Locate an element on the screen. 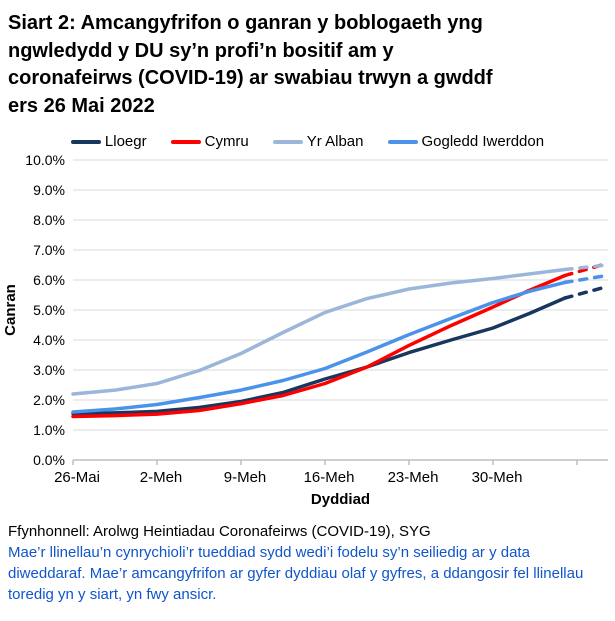 Image resolution: width=615 pixels, height=621 pixels. y-tick-label: 6.0% is located at coordinates (49, 280).